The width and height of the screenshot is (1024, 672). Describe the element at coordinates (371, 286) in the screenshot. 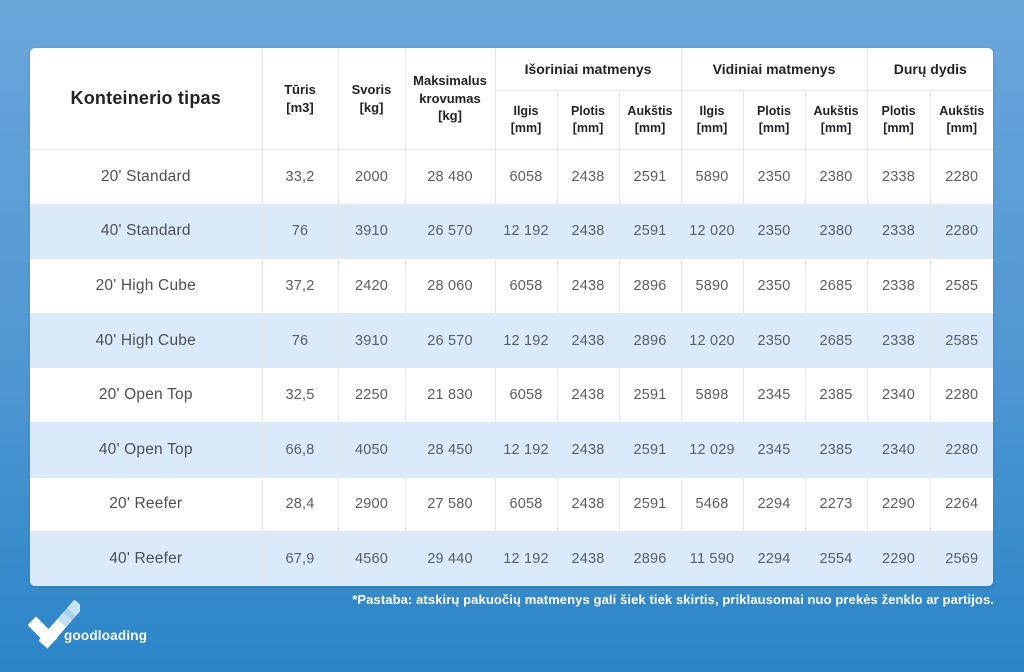

I see `dimension-value-cell: 2420` at that location.